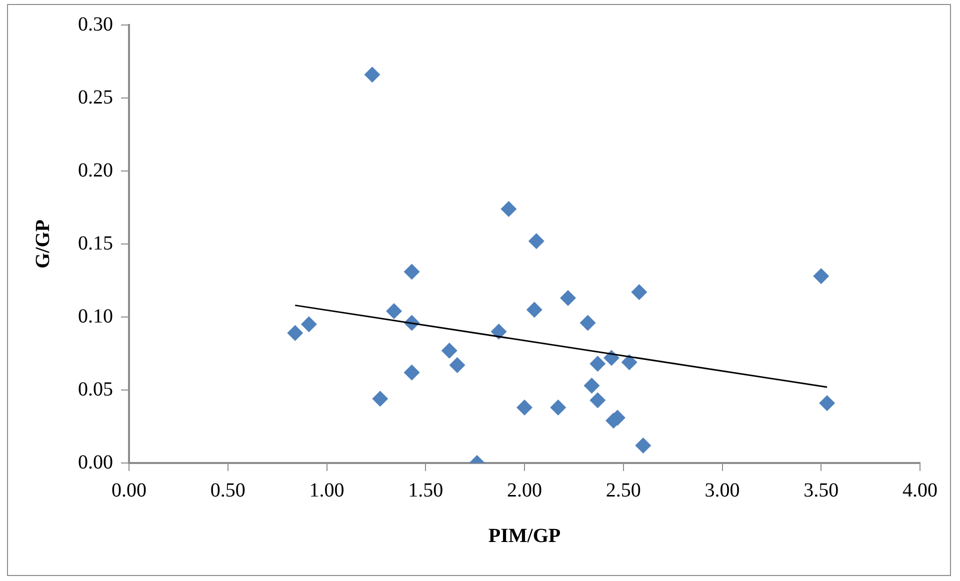 The height and width of the screenshot is (581, 960). I want to click on x-tick-label: 3.50, so click(821, 490).